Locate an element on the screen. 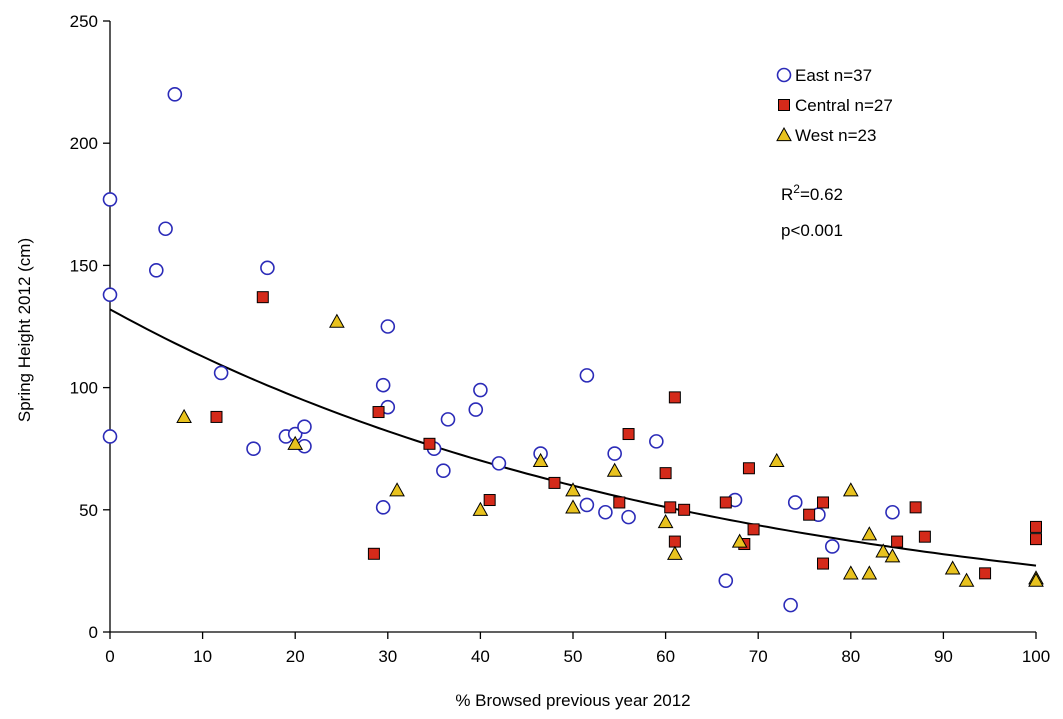  p-value-annotation: p<0.001 is located at coordinates (812, 230).